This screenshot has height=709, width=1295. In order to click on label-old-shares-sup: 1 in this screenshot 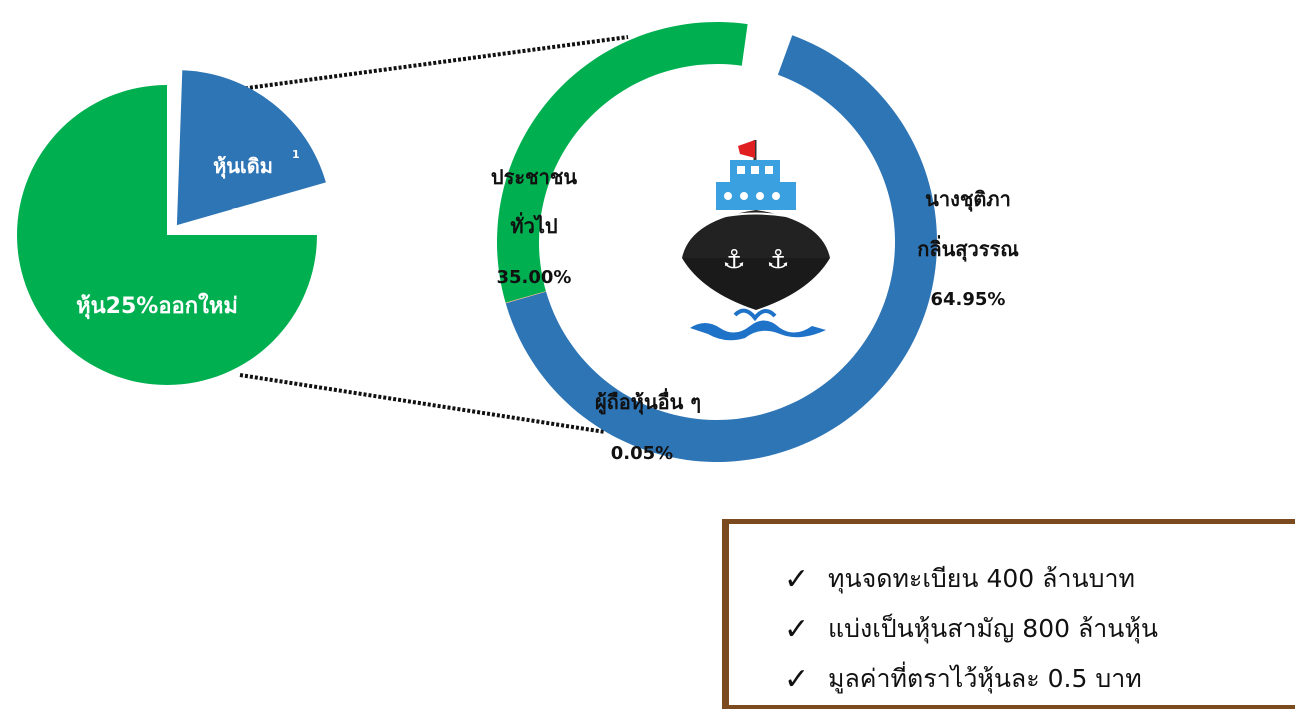, I will do `click(296, 154)`.